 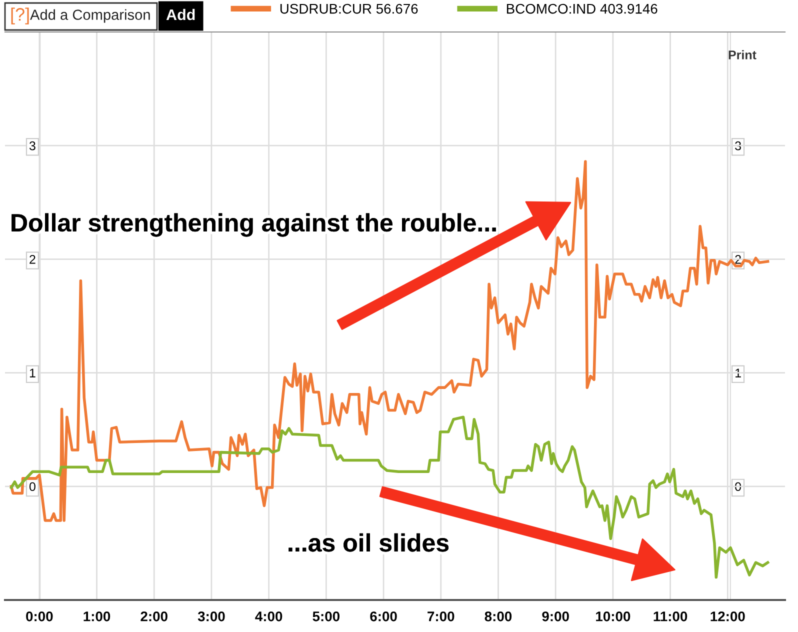 What do you see at coordinates (268, 616) in the screenshot?
I see `x-tick-label: 4:00` at bounding box center [268, 616].